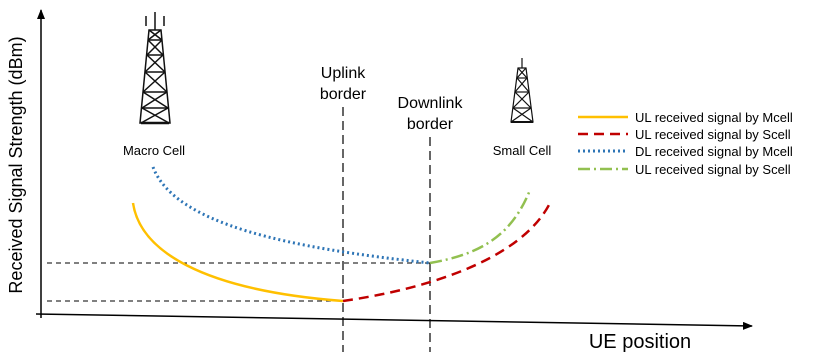 This screenshot has width=829, height=355. Describe the element at coordinates (343, 94) in the screenshot. I see `uplink-border-label-line2: border` at that location.